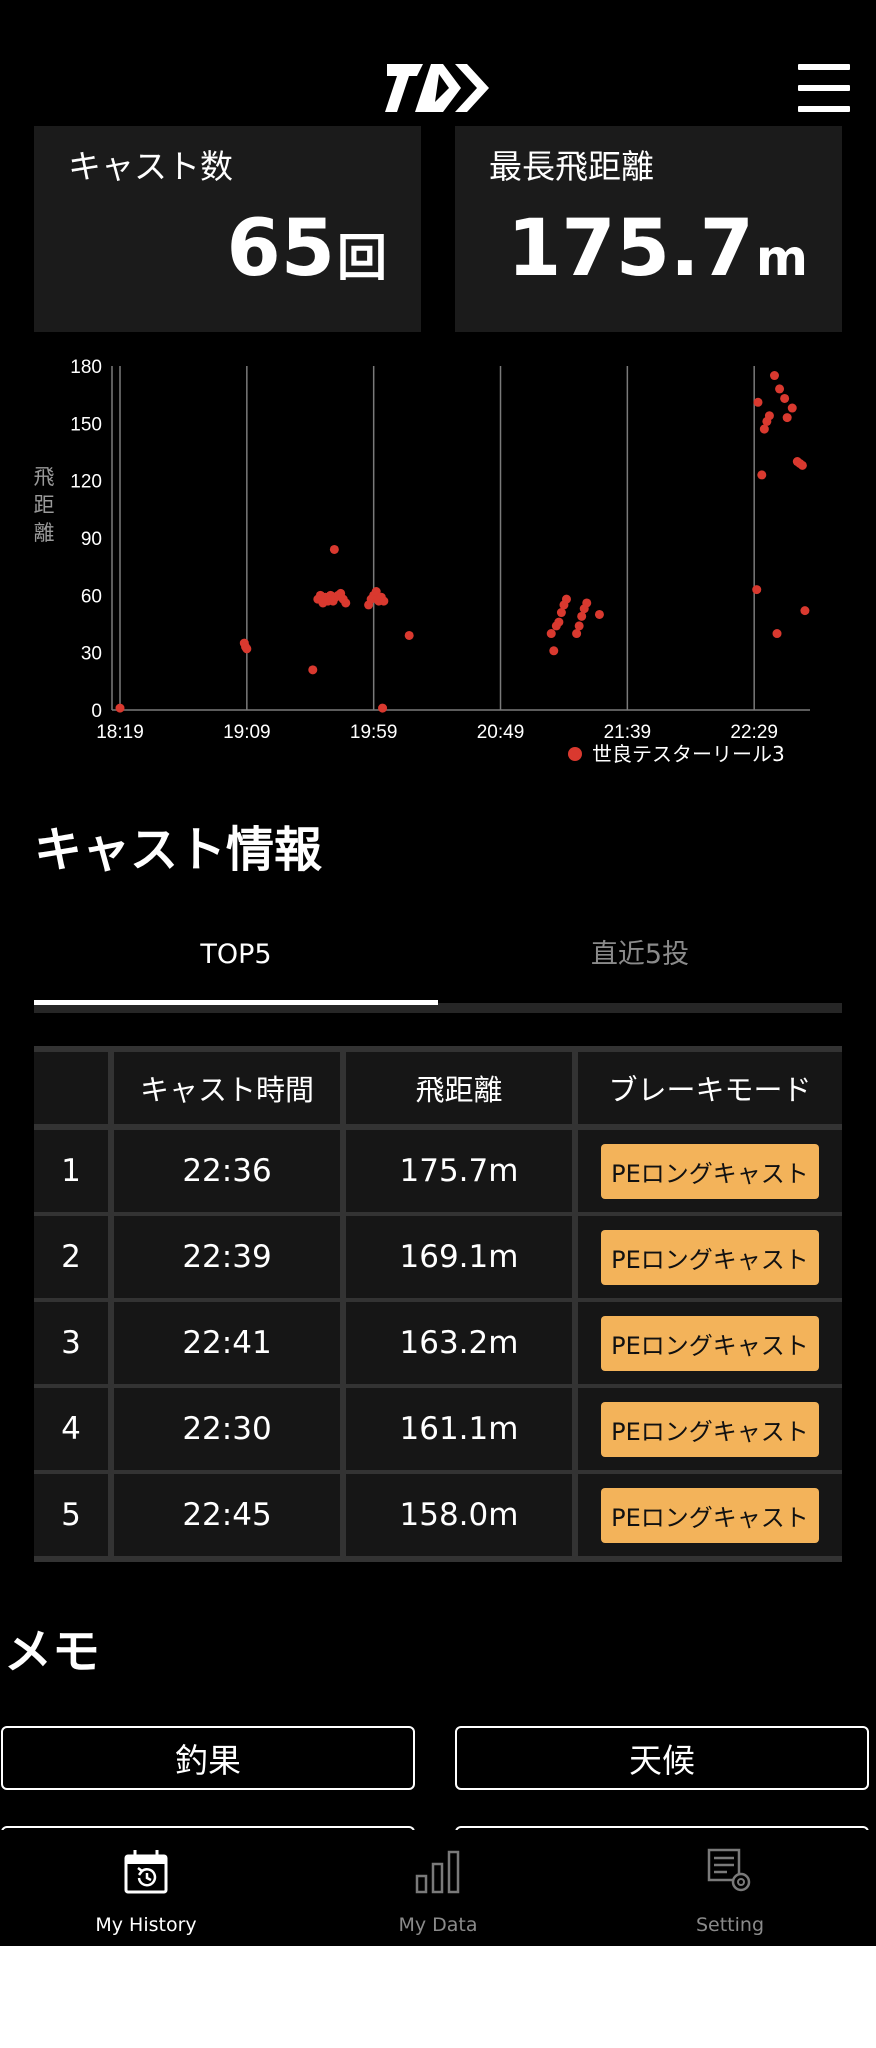 The height and width of the screenshot is (2048, 876). What do you see at coordinates (459, 1088) in the screenshot?
I see `column-header-distance: 飛距離` at bounding box center [459, 1088].